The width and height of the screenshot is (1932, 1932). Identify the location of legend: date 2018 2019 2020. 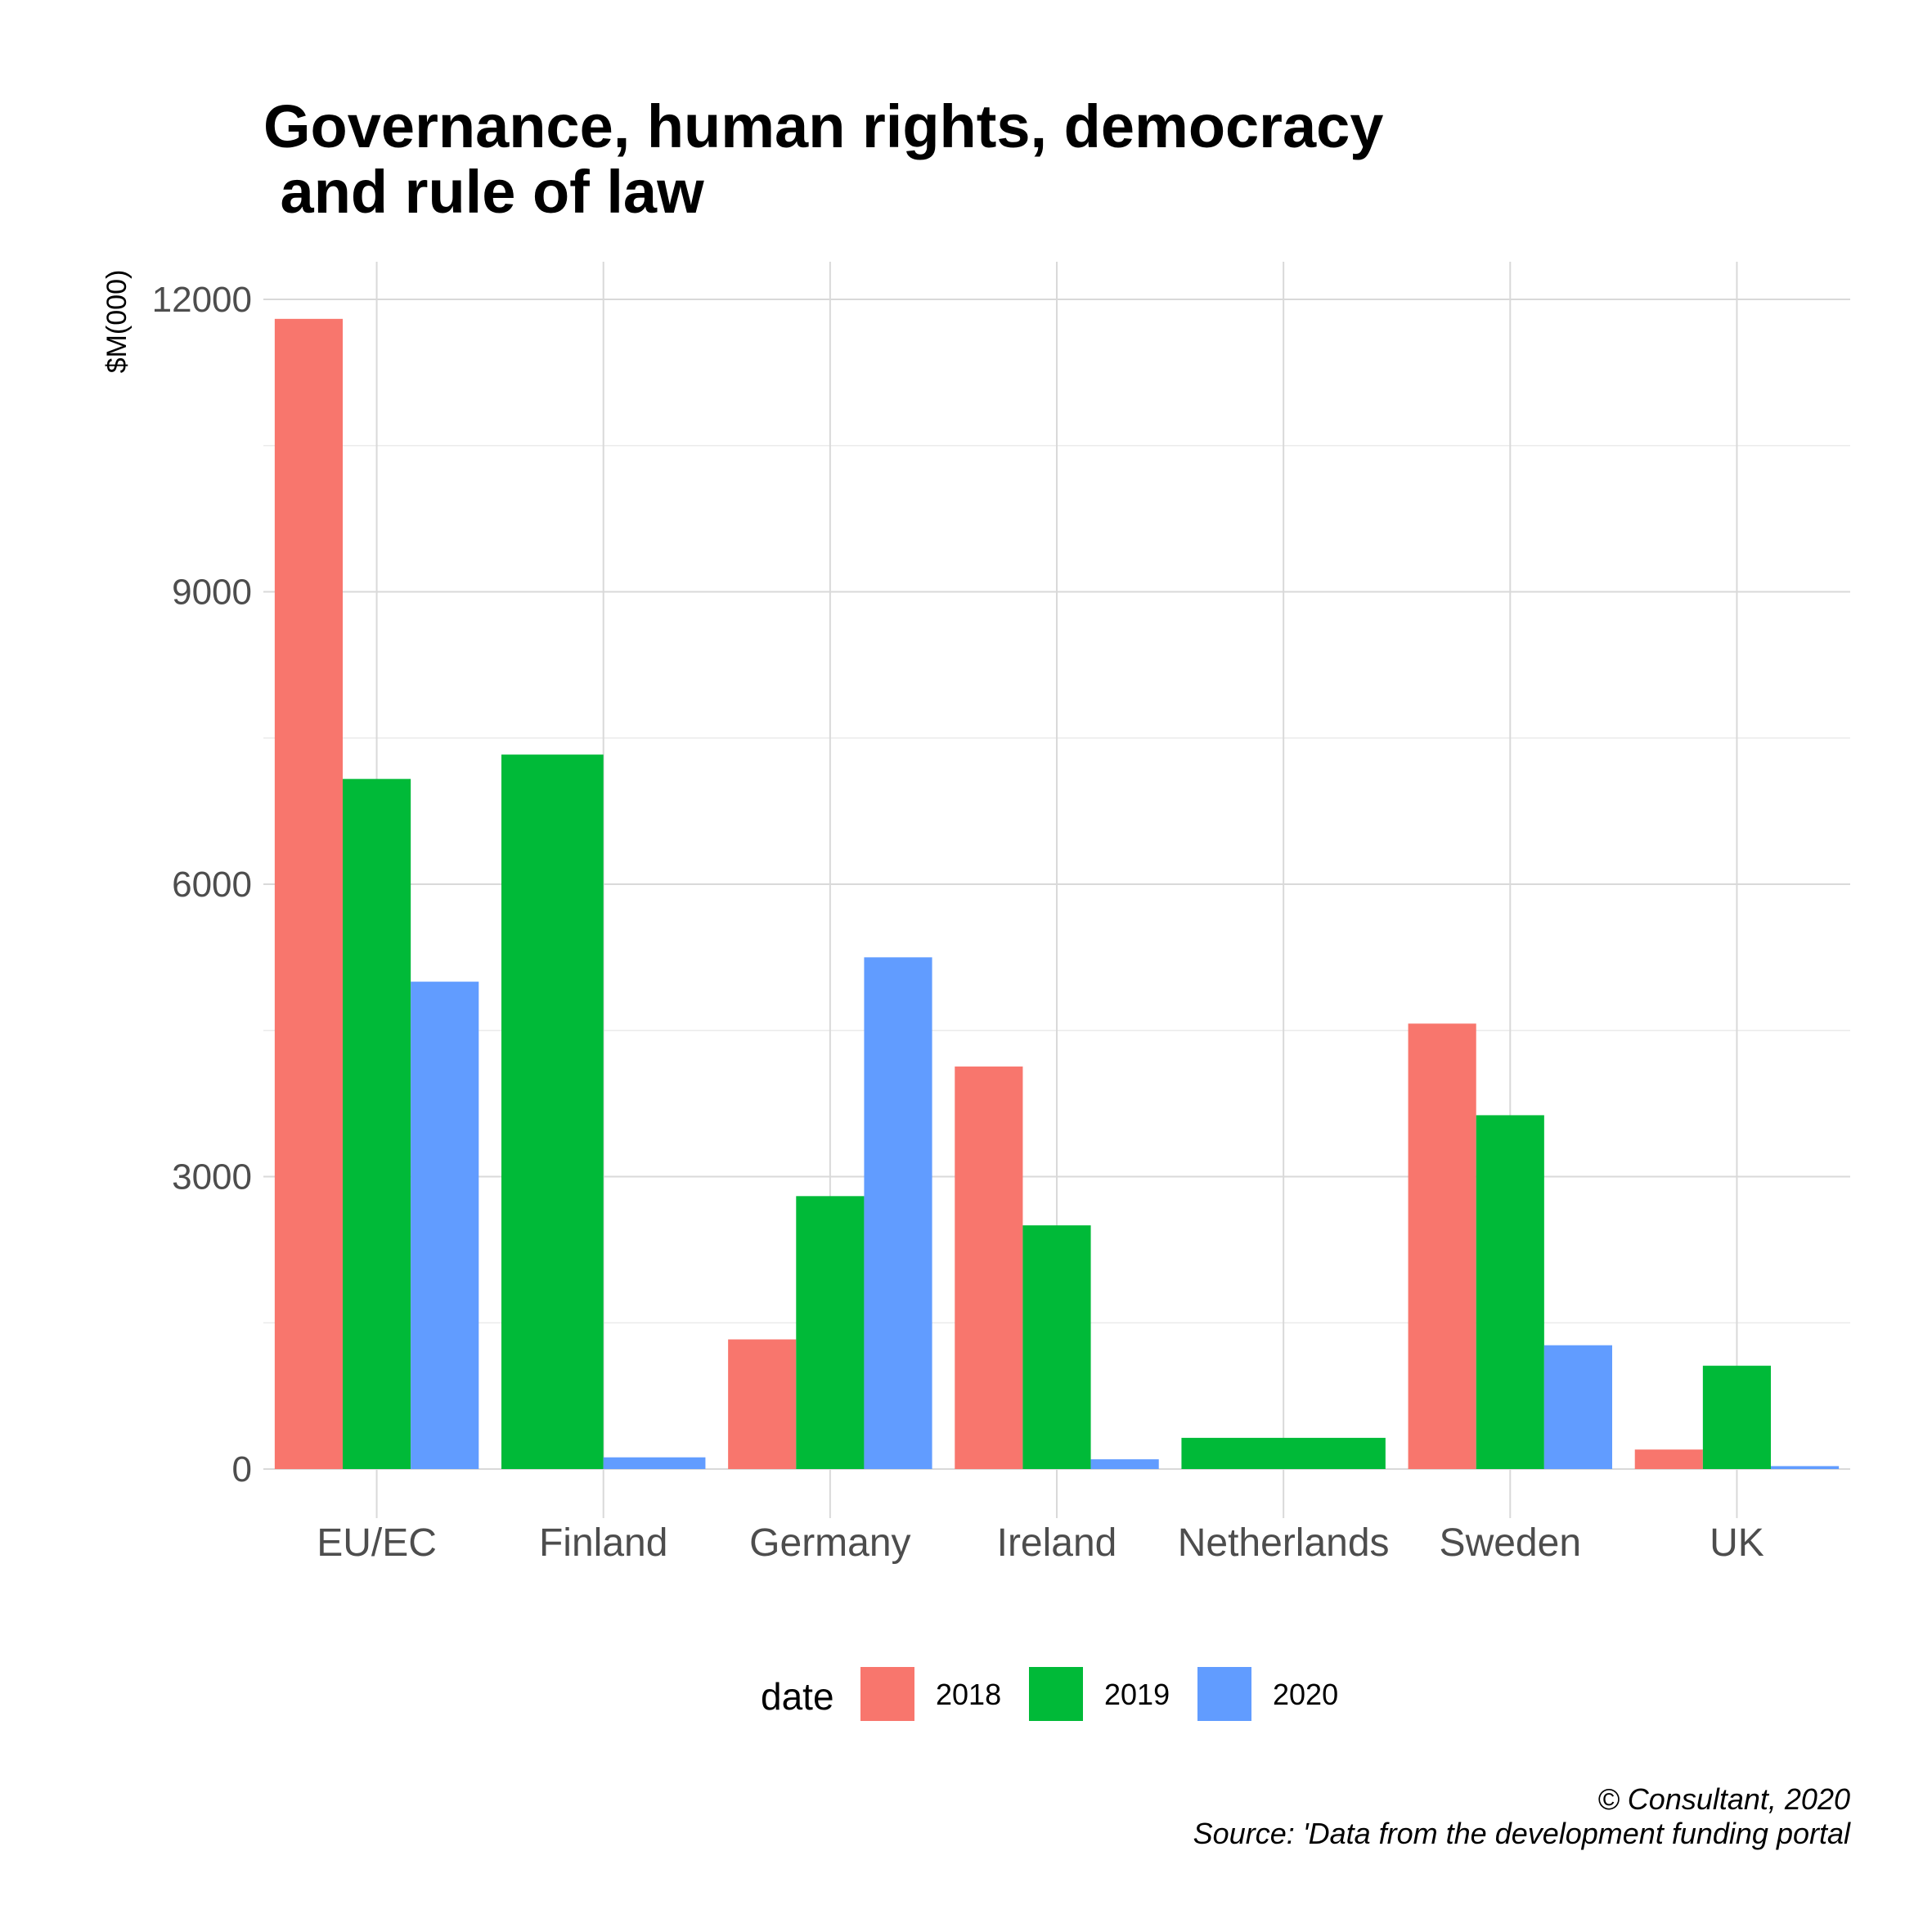
(1050, 1694).